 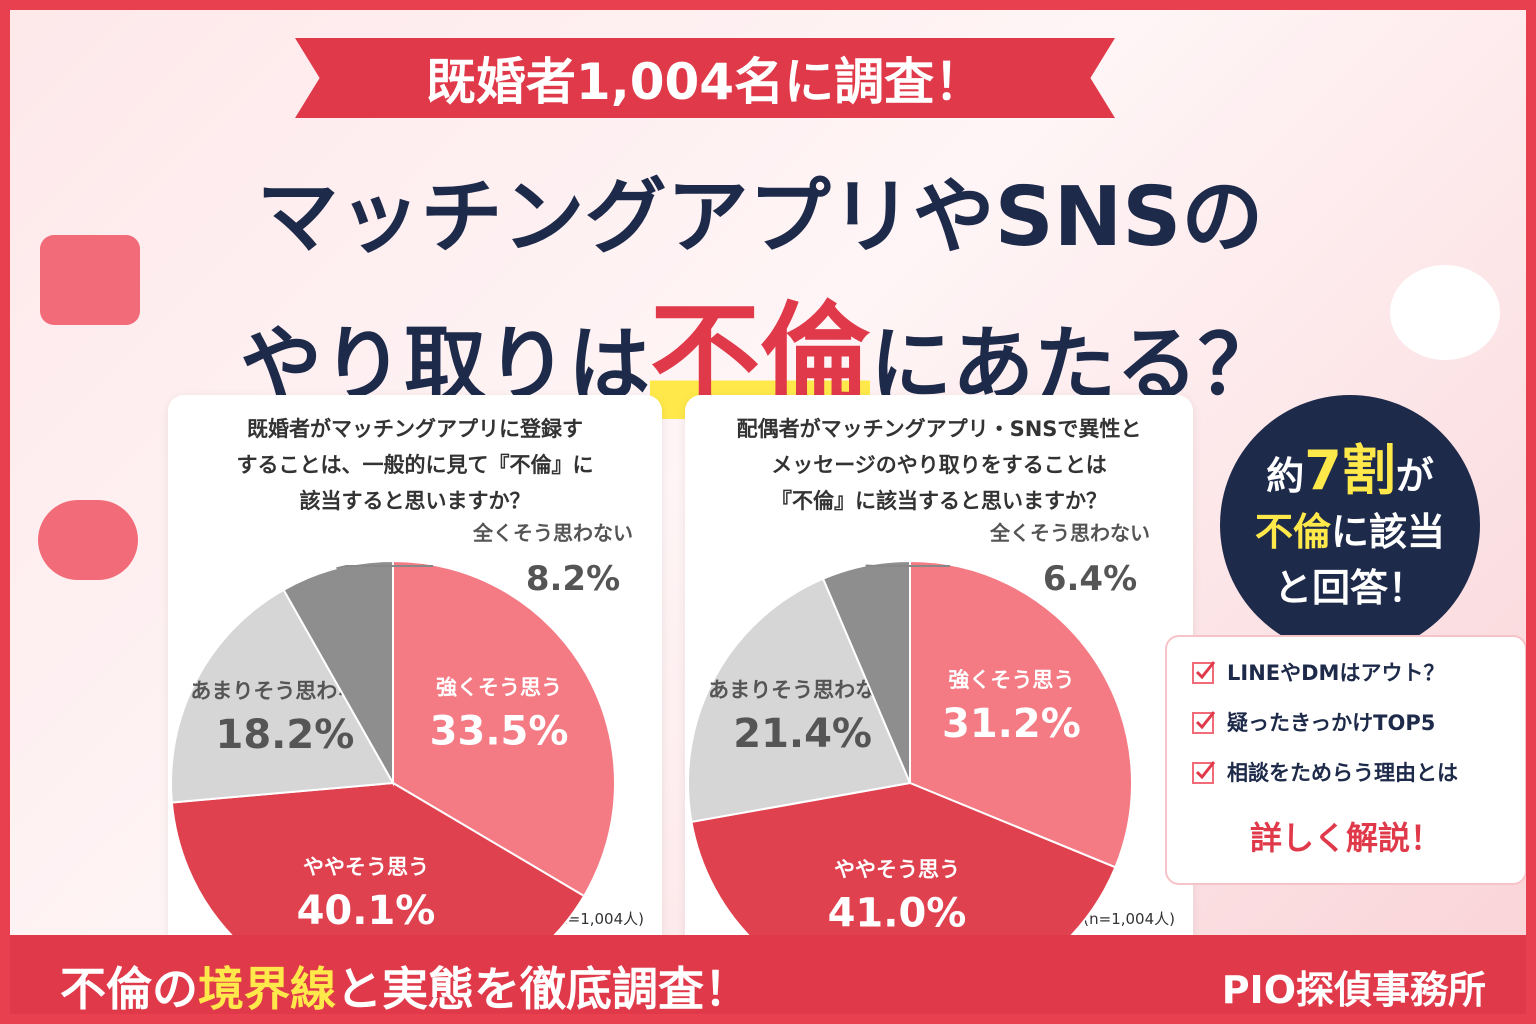 I want to click on check-text: 疑ったきっかけTOP5, so click(x=1331, y=723).